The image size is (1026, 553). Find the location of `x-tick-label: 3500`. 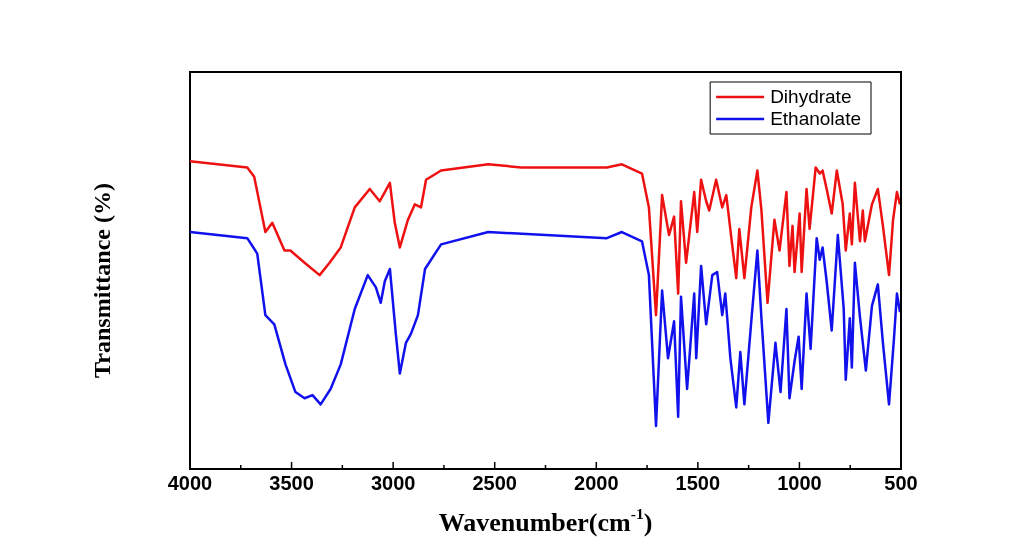

x-tick-label: 3500 is located at coordinates (291, 482).